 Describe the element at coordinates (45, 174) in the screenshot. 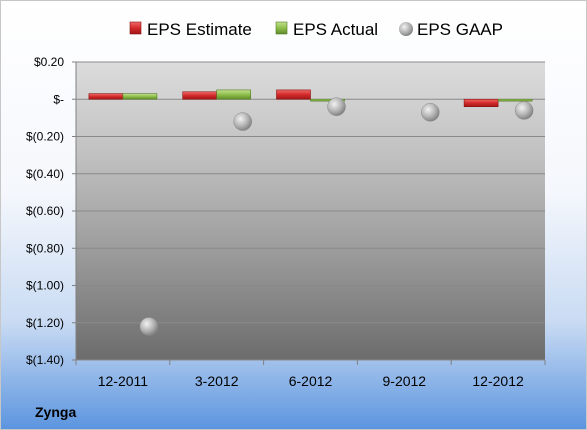

I see `y-tick-label: $(0.40)` at that location.